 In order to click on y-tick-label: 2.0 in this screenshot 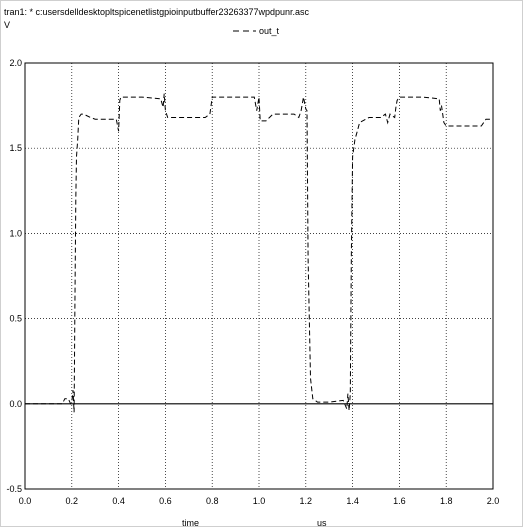, I will do `click(15, 63)`.